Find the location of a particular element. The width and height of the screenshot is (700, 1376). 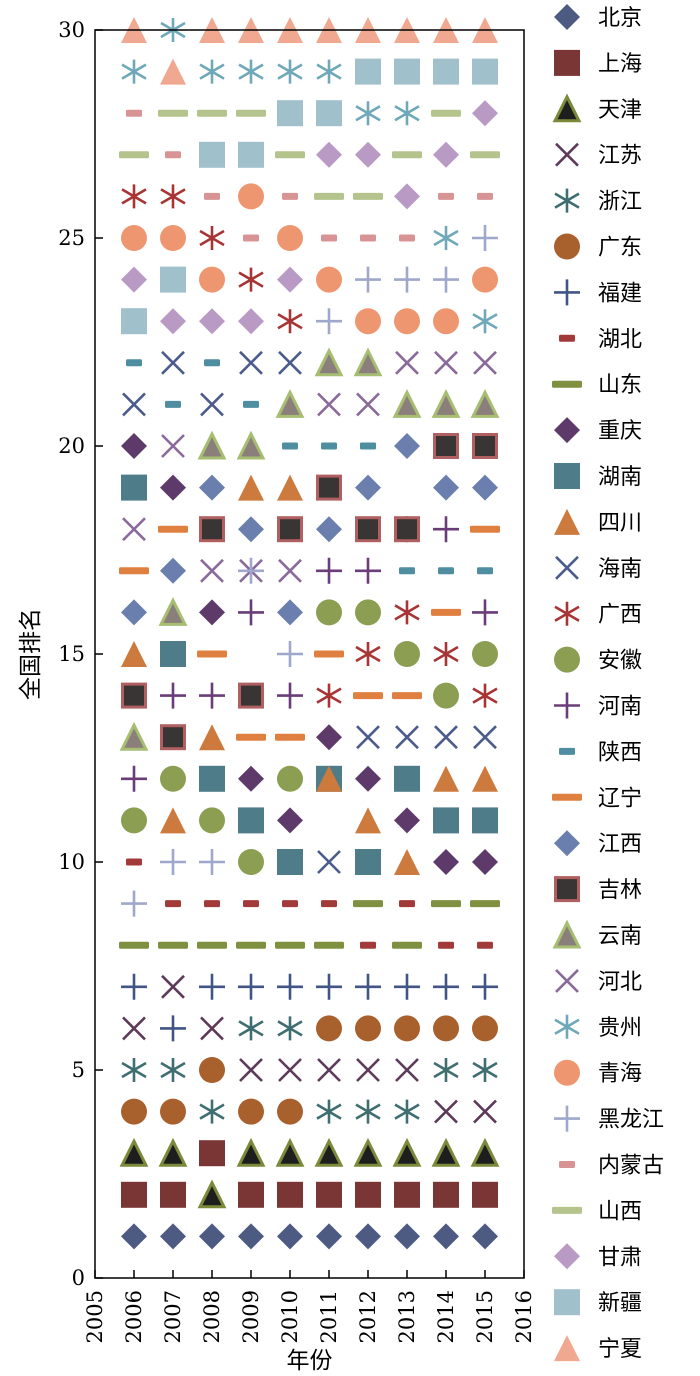

legend-label: 福建 is located at coordinates (620, 293).